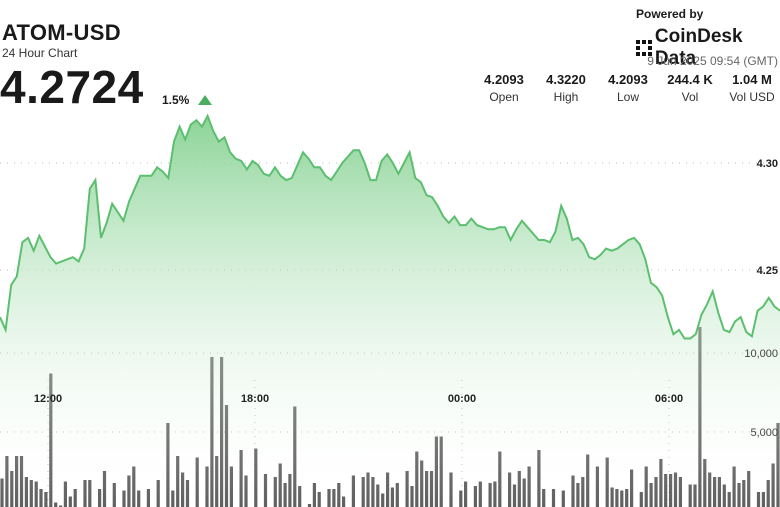 This screenshot has height=507, width=780. Describe the element at coordinates (61, 32) in the screenshot. I see `pair-title: ATOM-USD` at that location.